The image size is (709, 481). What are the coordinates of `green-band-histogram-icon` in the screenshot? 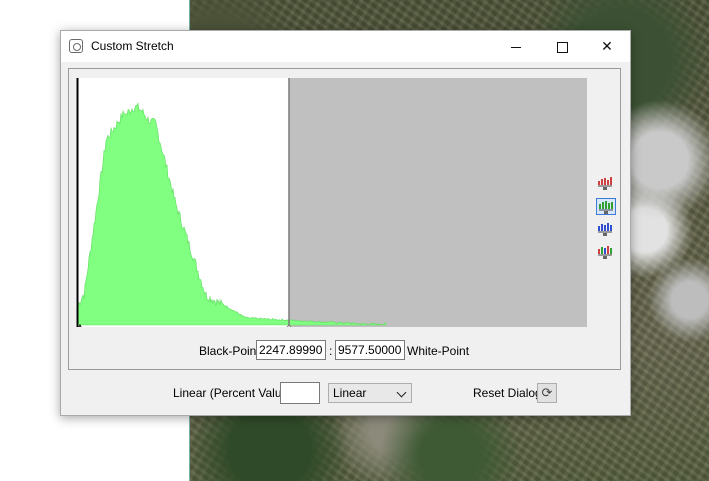 It's located at (606, 207).